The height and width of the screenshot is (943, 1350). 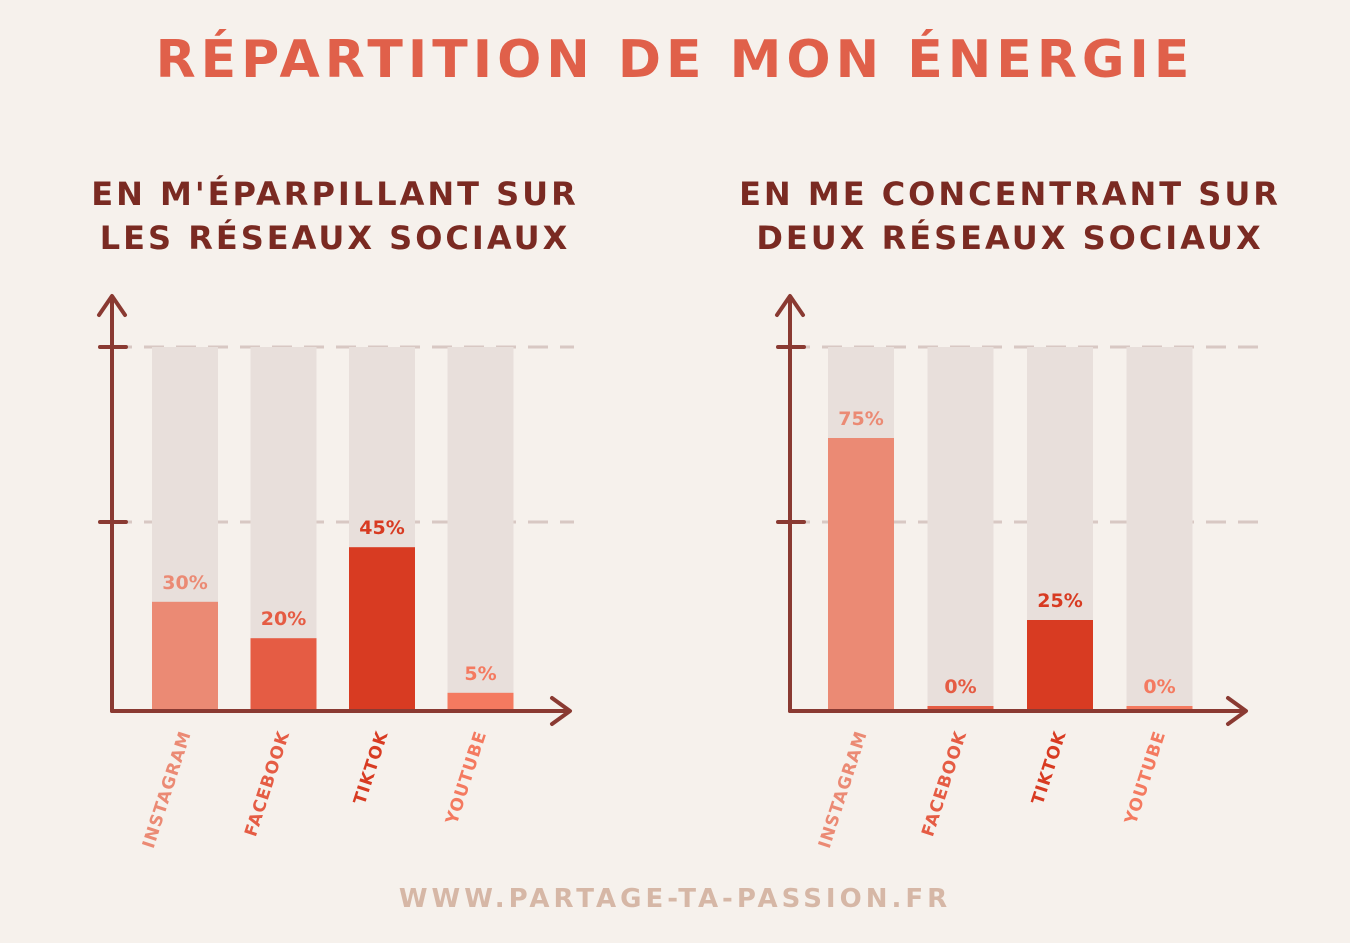 What do you see at coordinates (283, 619) in the screenshot?
I see `left-value-label-facebook: 20%` at bounding box center [283, 619].